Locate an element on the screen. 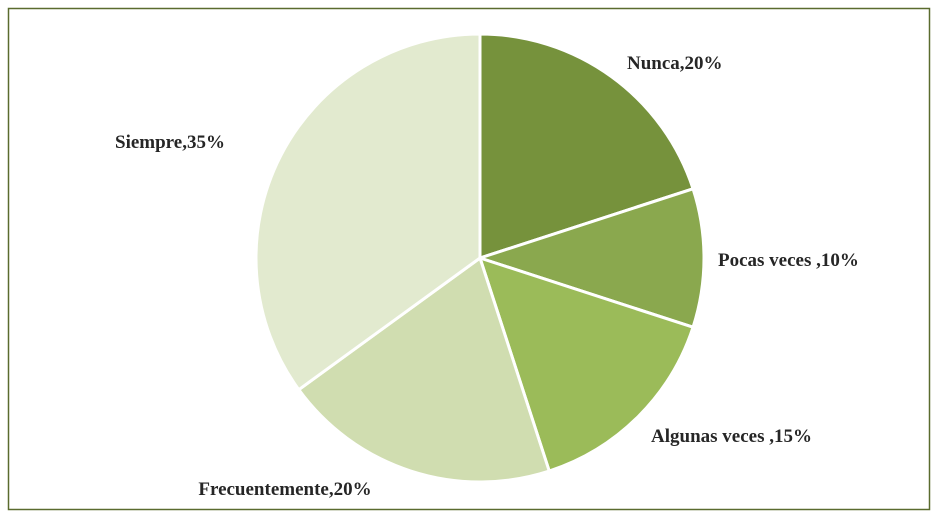 Image resolution: width=938 pixels, height=526 pixels. data-label: Pocas veces ,10% is located at coordinates (788, 260).